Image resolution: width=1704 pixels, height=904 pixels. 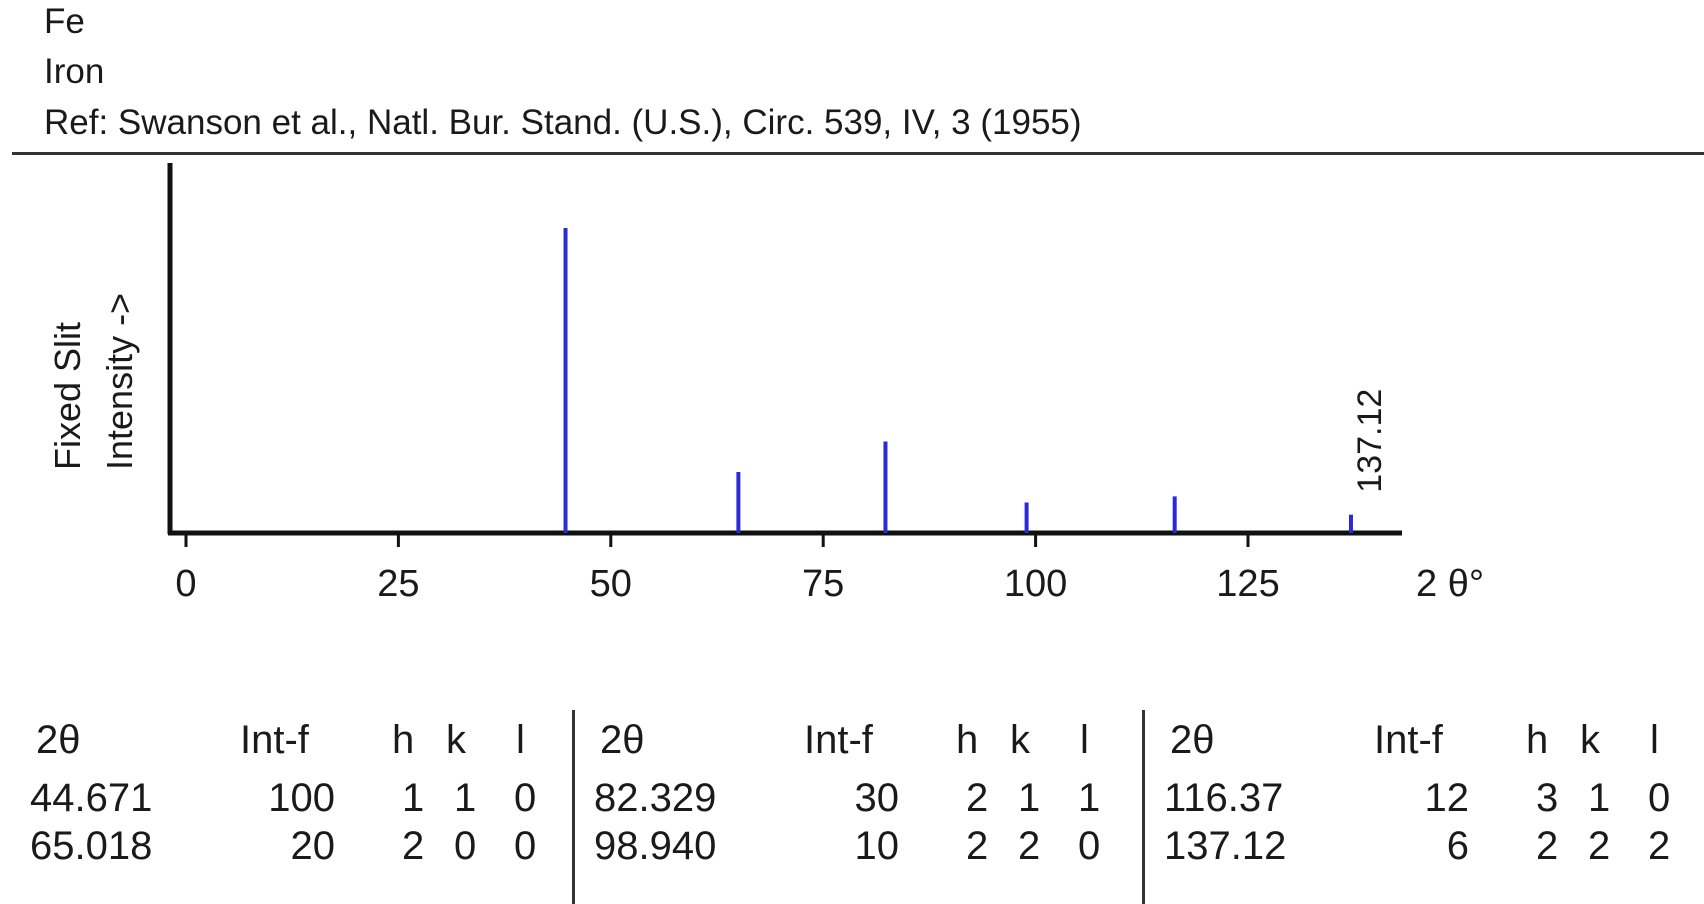 What do you see at coordinates (1547, 798) in the screenshot?
I see `table-cell: 3` at bounding box center [1547, 798].